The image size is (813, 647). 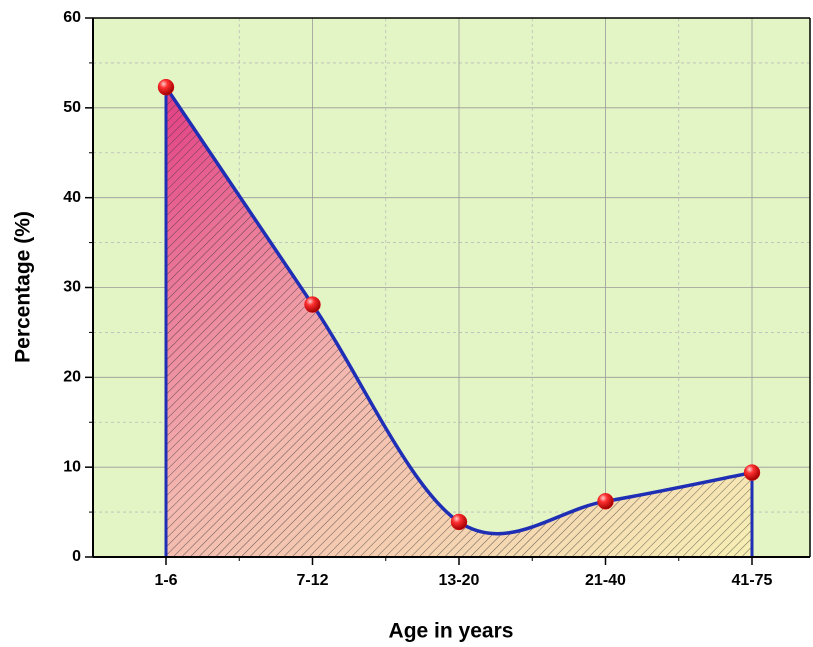 What do you see at coordinates (72, 197) in the screenshot?
I see `y-tick-label: 40` at bounding box center [72, 197].